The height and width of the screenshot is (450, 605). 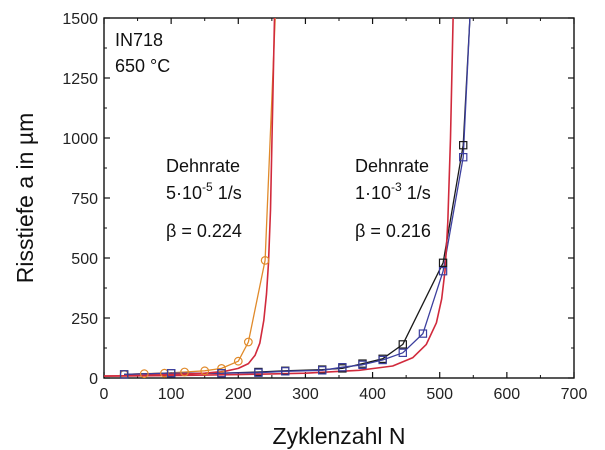 What do you see at coordinates (80, 139) in the screenshot?
I see `y-tick-label: 1000` at bounding box center [80, 139].